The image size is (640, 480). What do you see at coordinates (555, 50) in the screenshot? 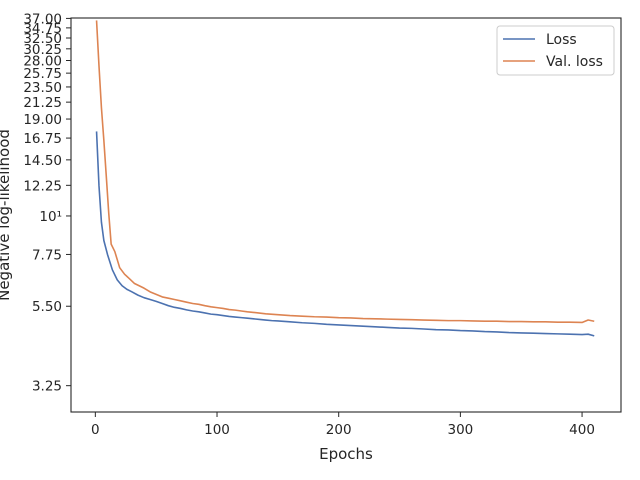
I see `legend: Loss Val. loss` at bounding box center [555, 50].